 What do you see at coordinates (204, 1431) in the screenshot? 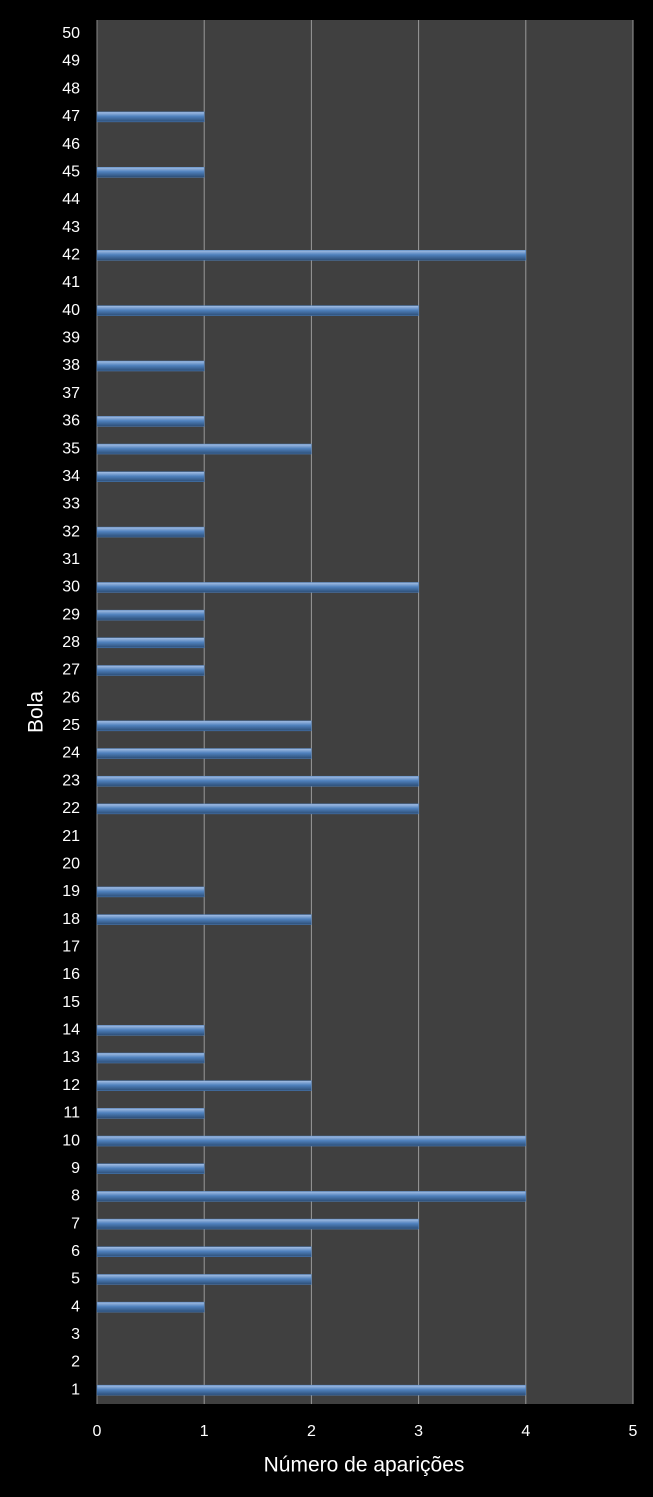
I see `x-tick-label: 1` at bounding box center [204, 1431].